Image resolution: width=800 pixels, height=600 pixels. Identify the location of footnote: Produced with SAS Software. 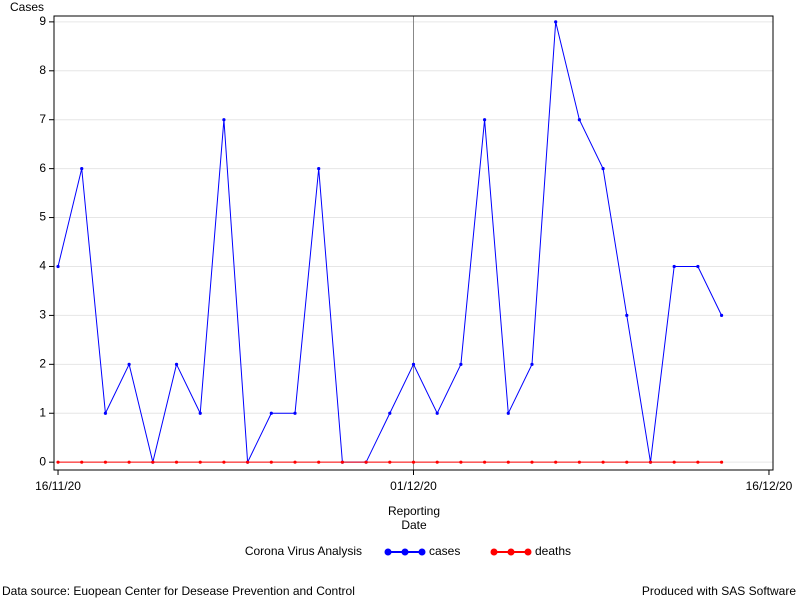
(719, 591).